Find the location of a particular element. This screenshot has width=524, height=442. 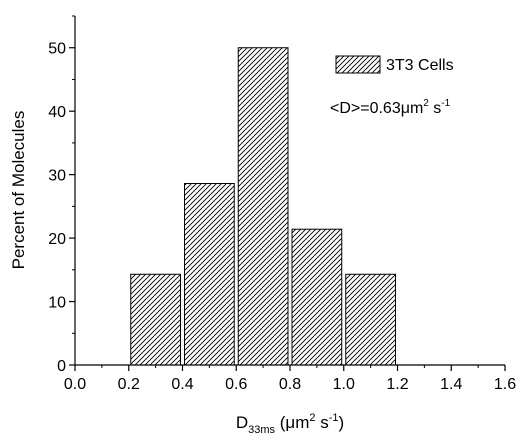

legend-swatch is located at coordinates (358, 64).